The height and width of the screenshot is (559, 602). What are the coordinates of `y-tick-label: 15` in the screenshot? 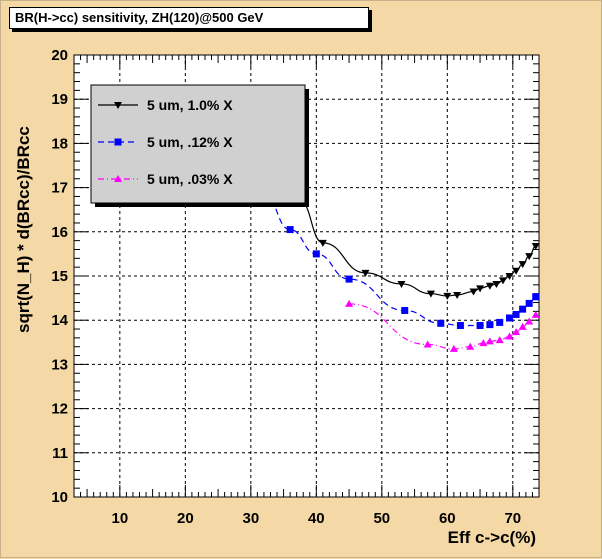 It's located at (59, 276).